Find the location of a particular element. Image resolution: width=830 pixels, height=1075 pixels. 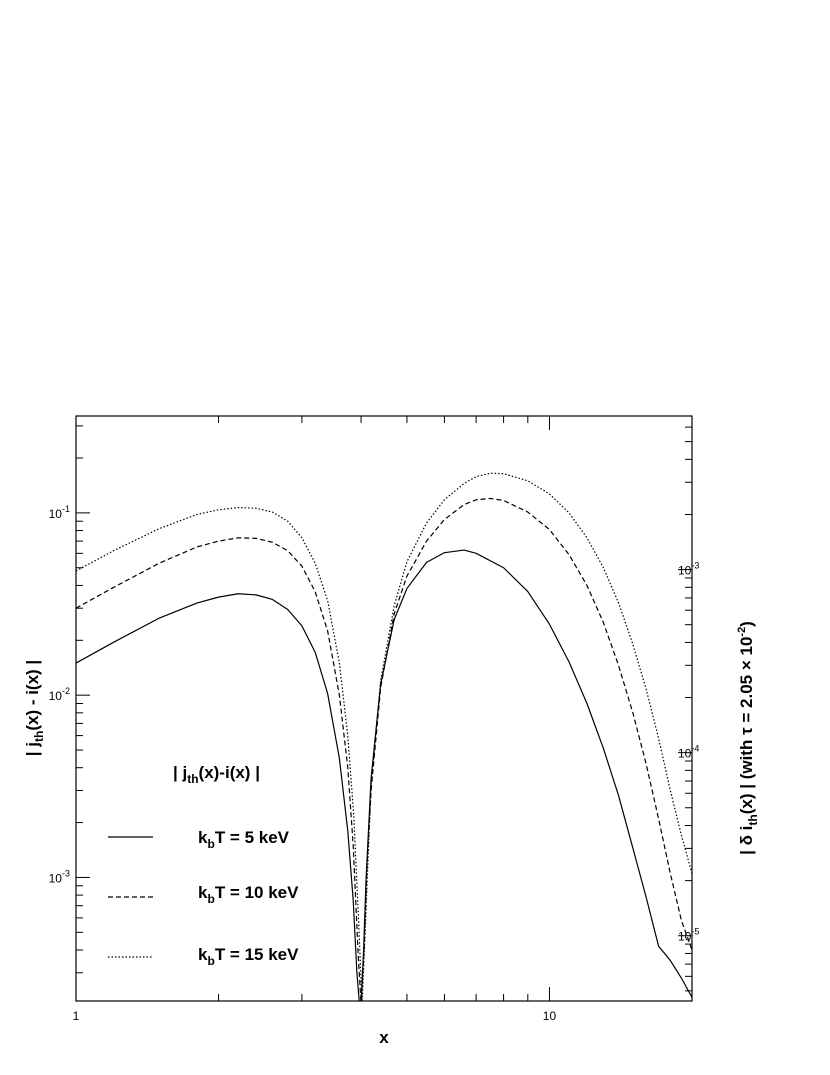

legend-title: | jth(x)-i(x) | is located at coordinates (216, 774).